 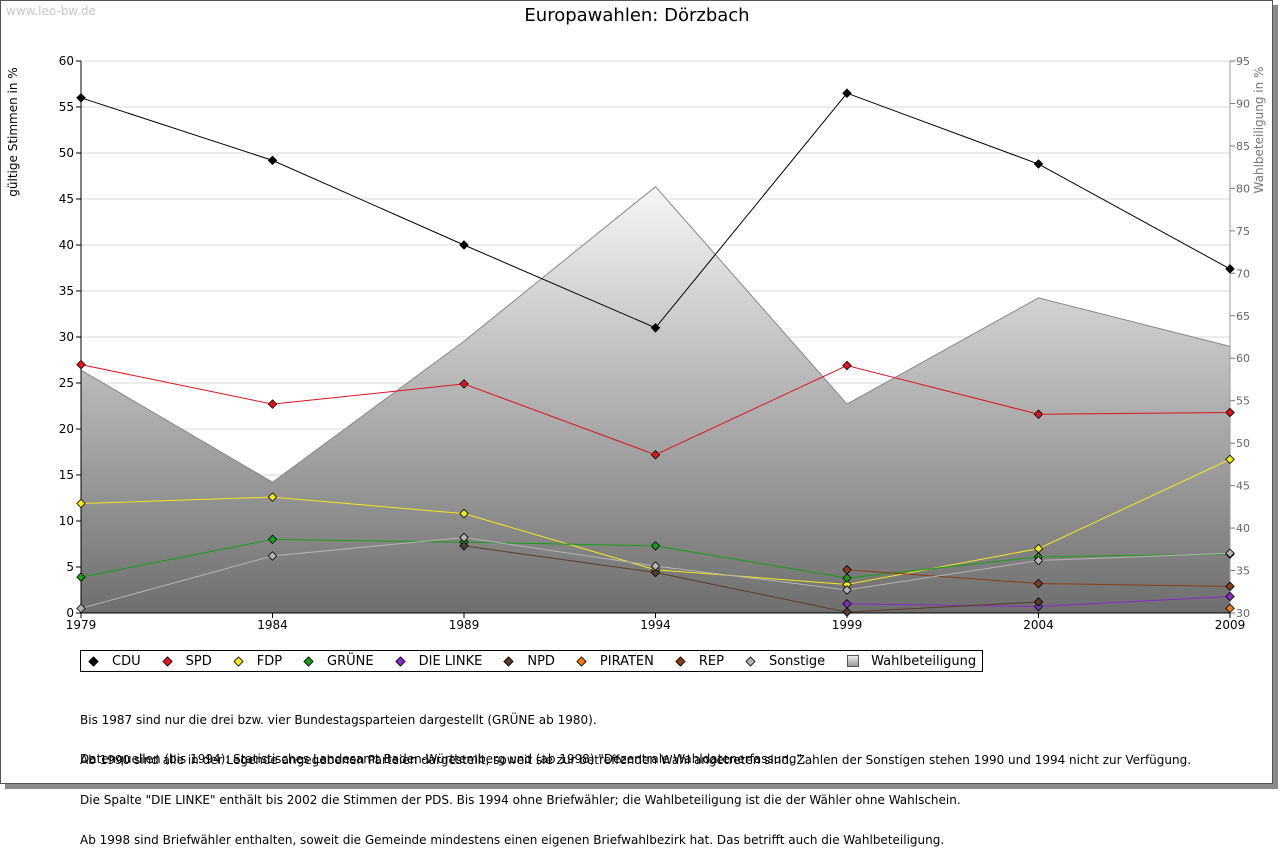 I want to click on legend-label: NPD, so click(x=541, y=661).